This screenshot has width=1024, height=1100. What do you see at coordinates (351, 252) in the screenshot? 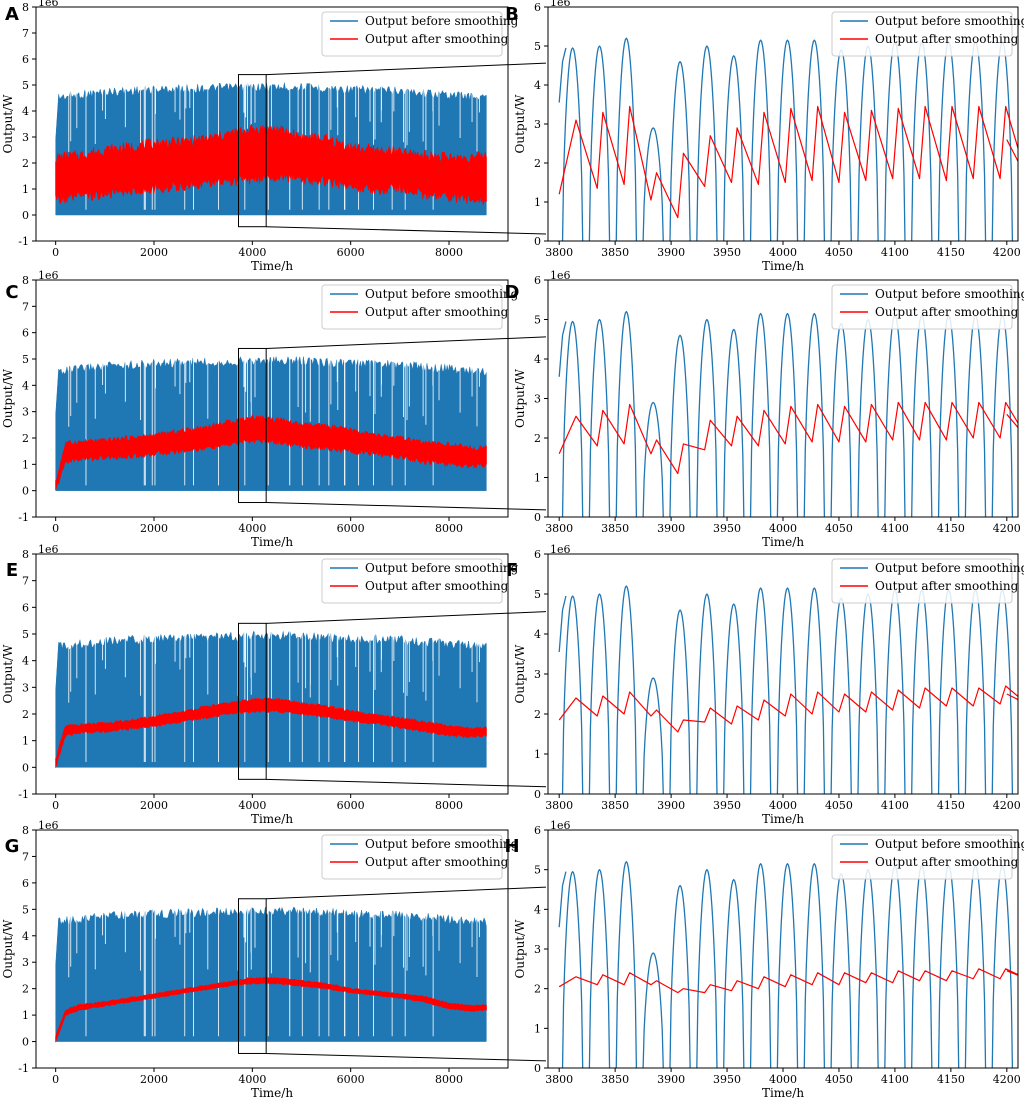
I see `x-tick-label: 6000` at bounding box center [351, 252].